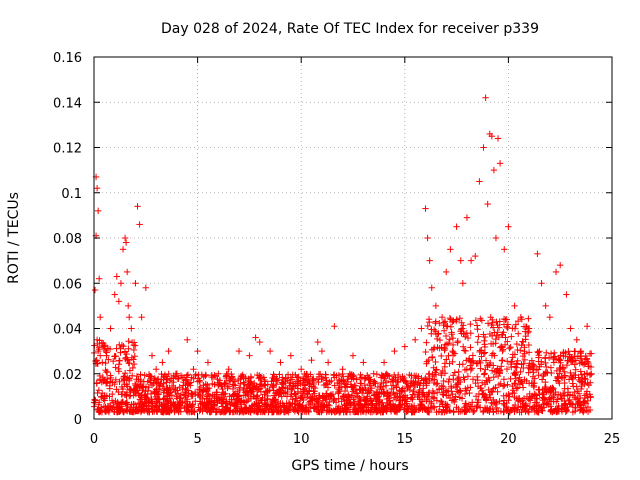 The image size is (640, 480). Describe the element at coordinates (67, 284) in the screenshot. I see `y-tick-label: 0.06` at that location.